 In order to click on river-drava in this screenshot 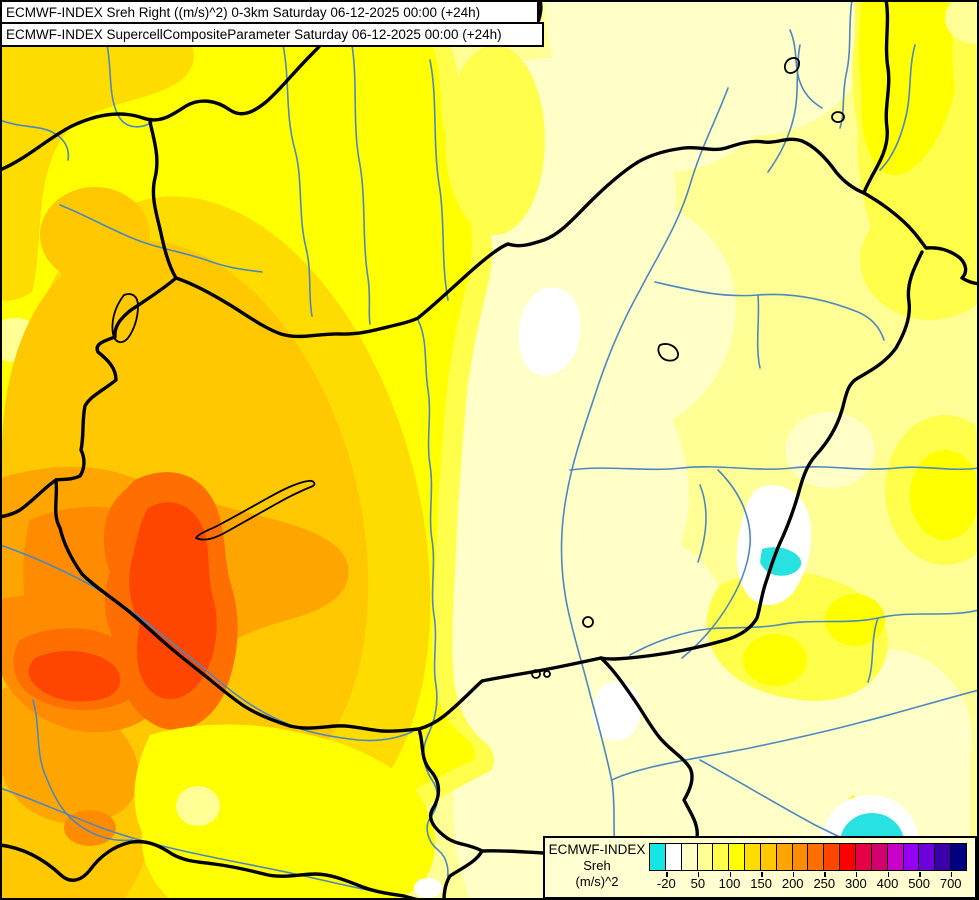, I will do `click(206, 643)`.